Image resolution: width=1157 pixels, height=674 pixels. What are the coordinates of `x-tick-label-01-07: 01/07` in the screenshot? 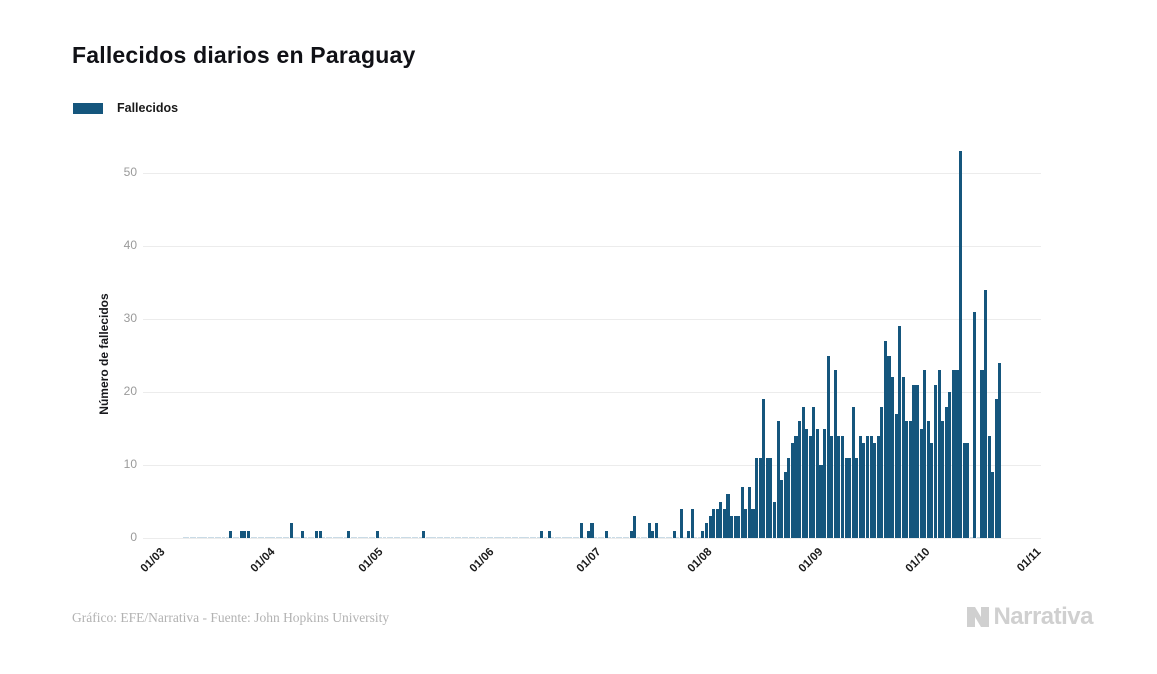 It's located at (589, 560).